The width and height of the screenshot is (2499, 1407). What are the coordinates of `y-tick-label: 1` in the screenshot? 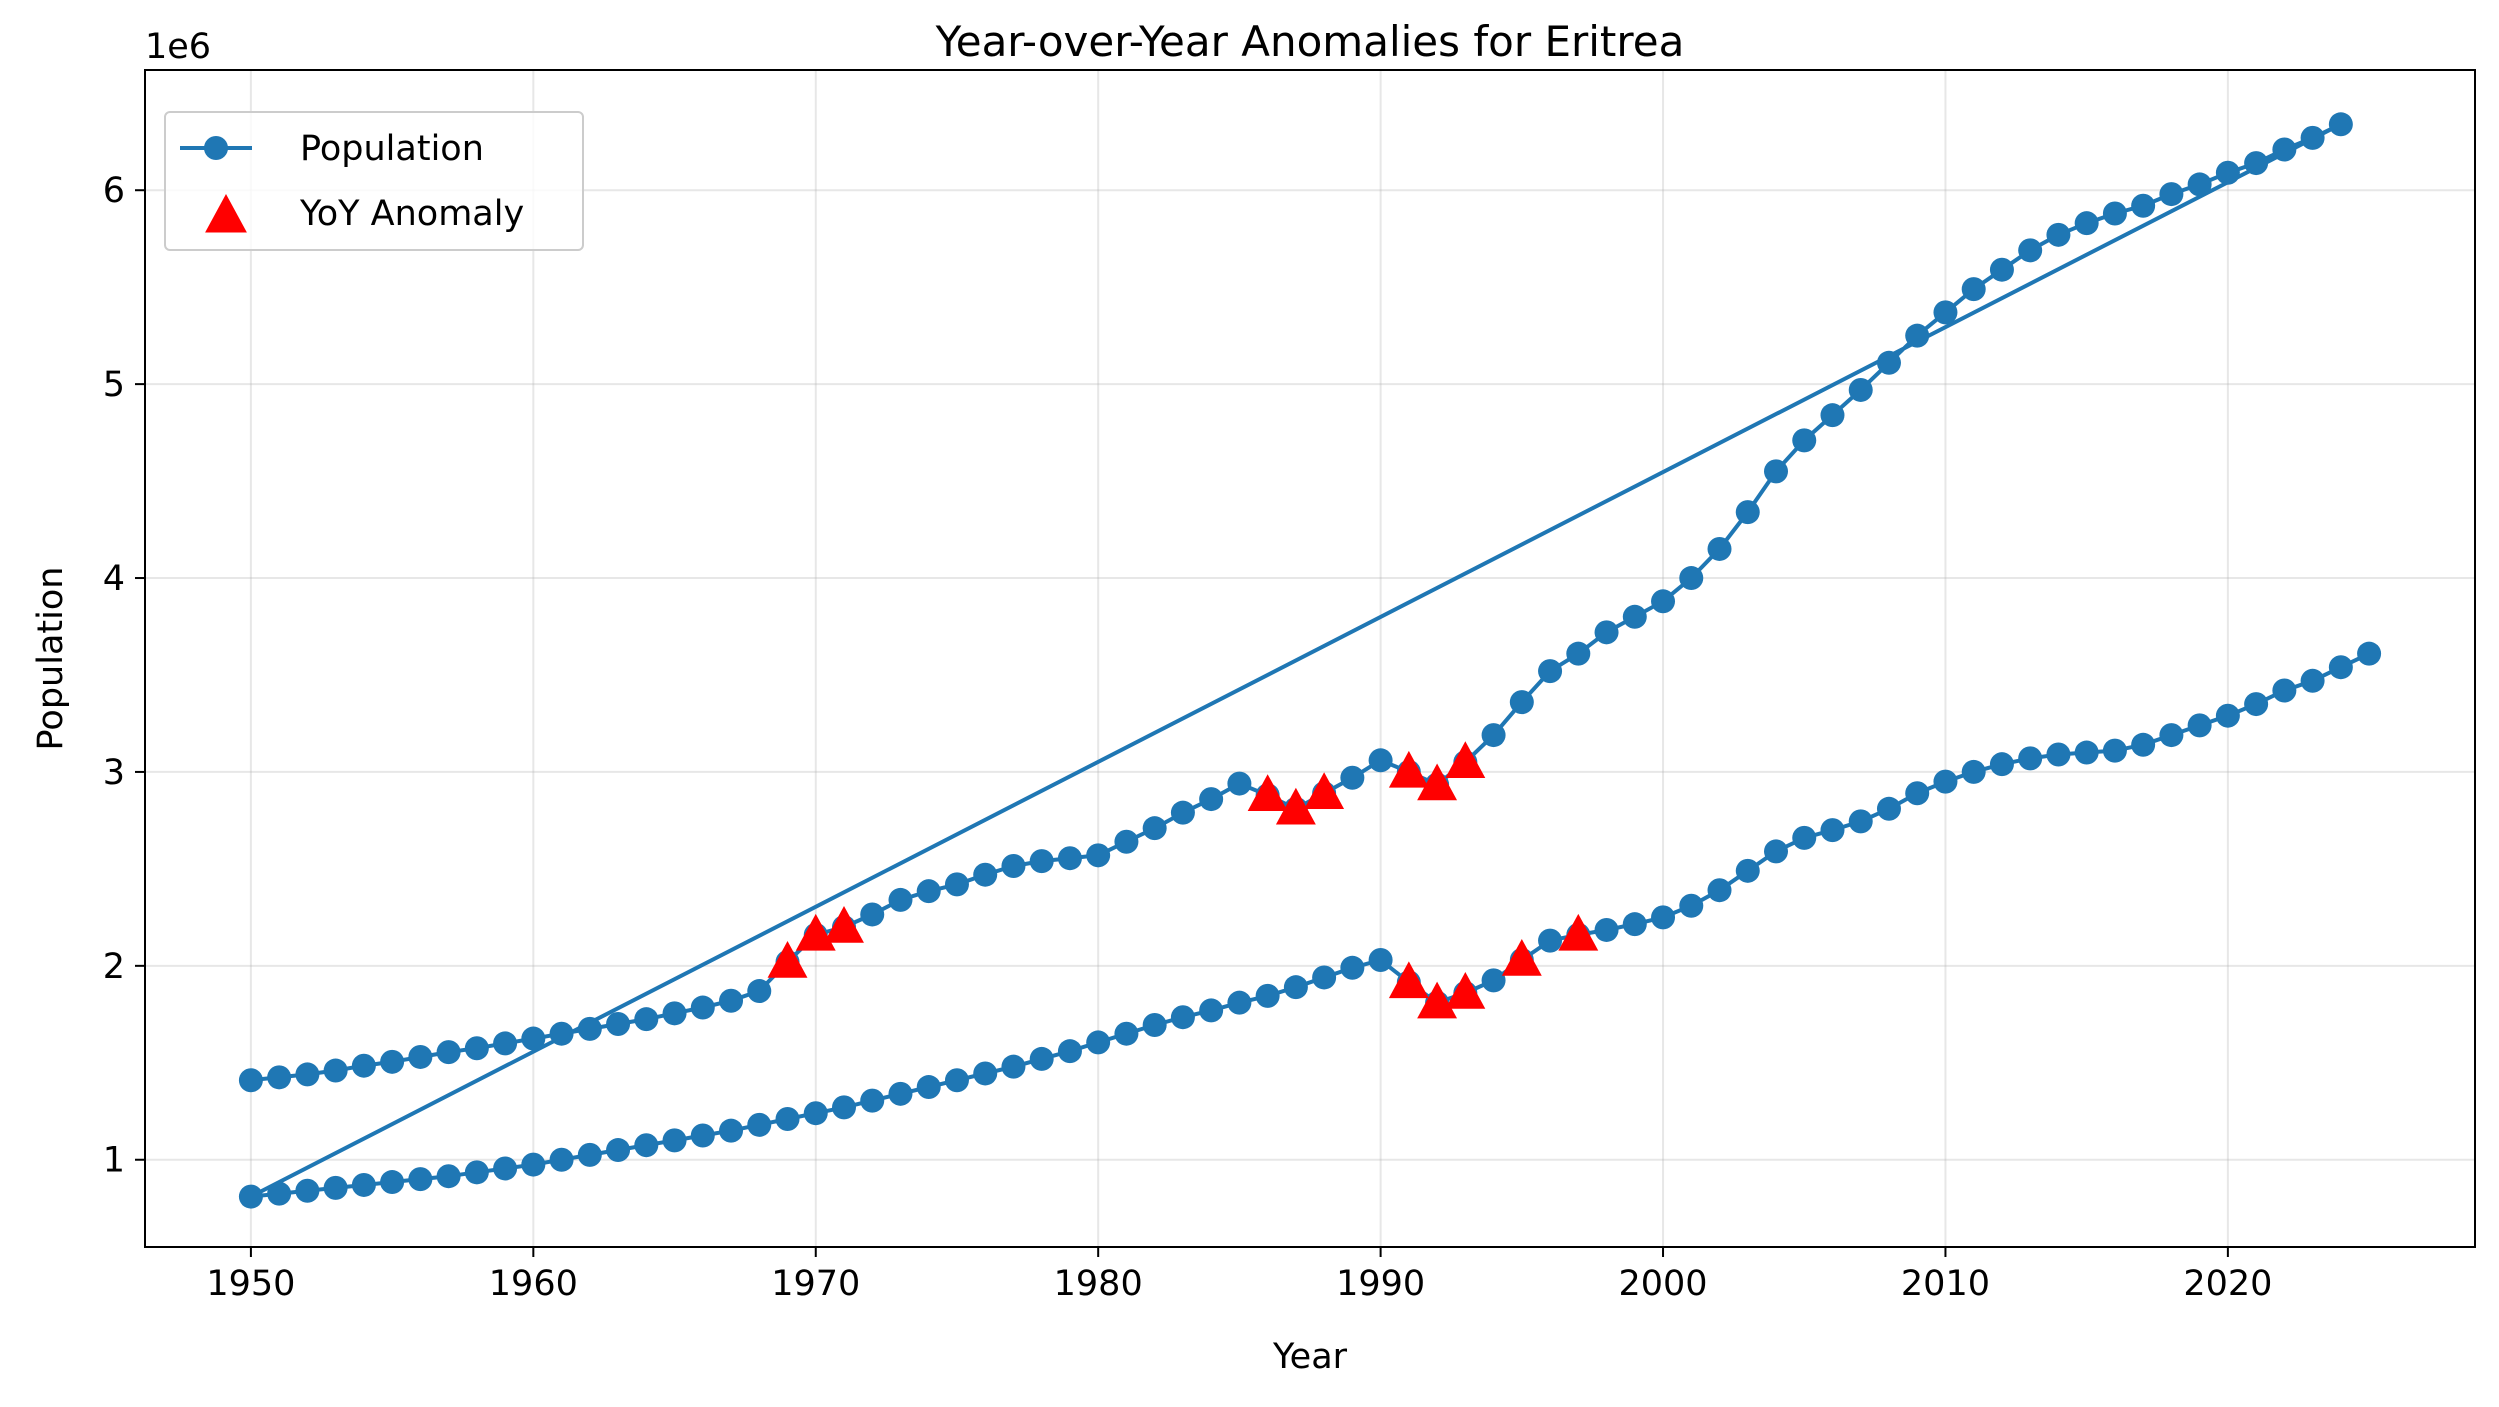 It's located at (114, 1161).